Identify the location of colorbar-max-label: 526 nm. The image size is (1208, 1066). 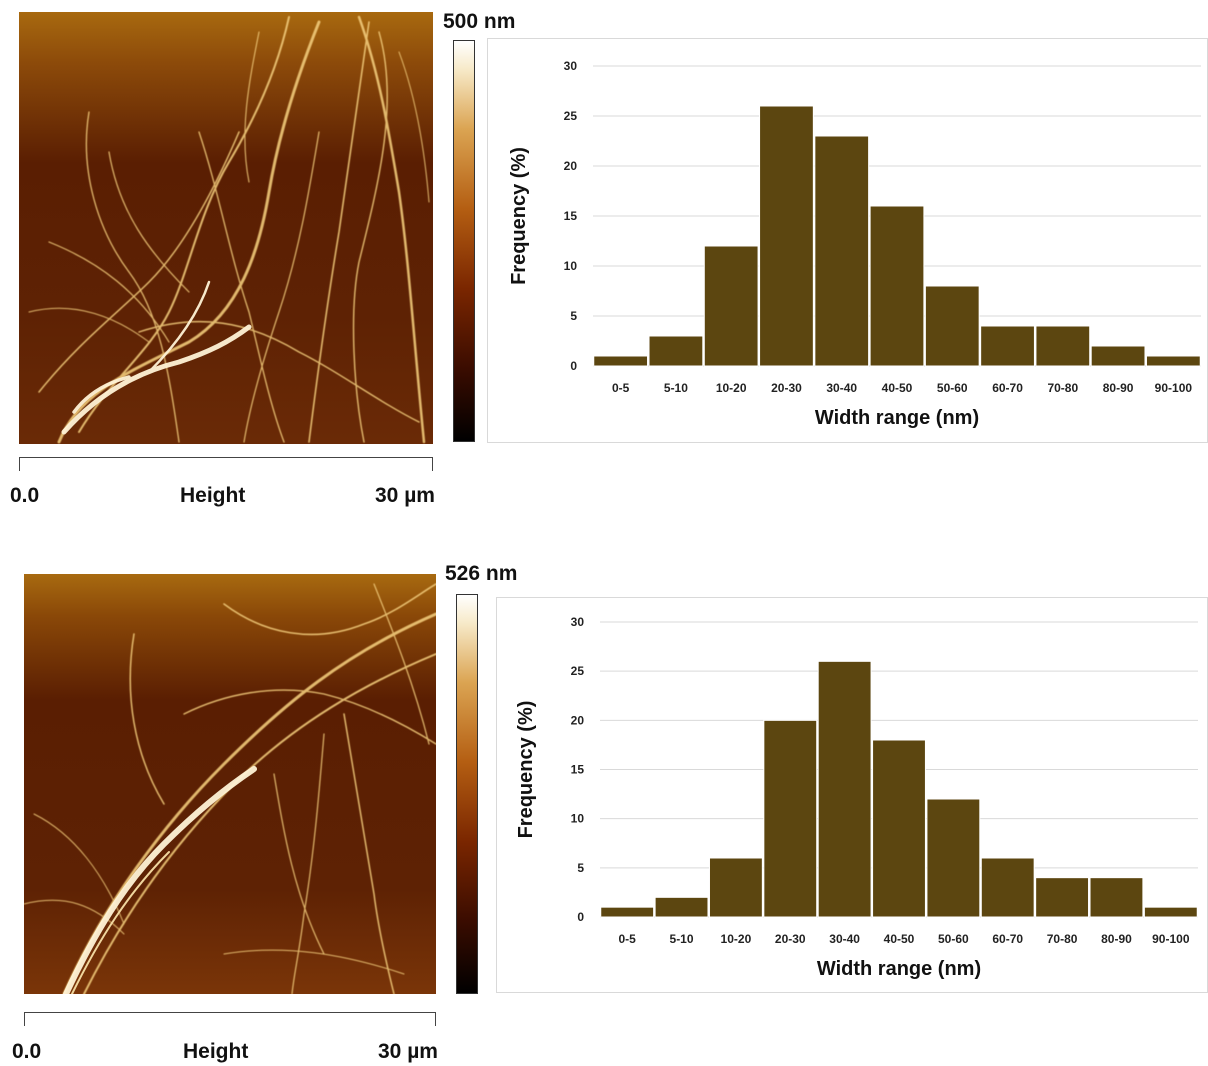
(481, 573).